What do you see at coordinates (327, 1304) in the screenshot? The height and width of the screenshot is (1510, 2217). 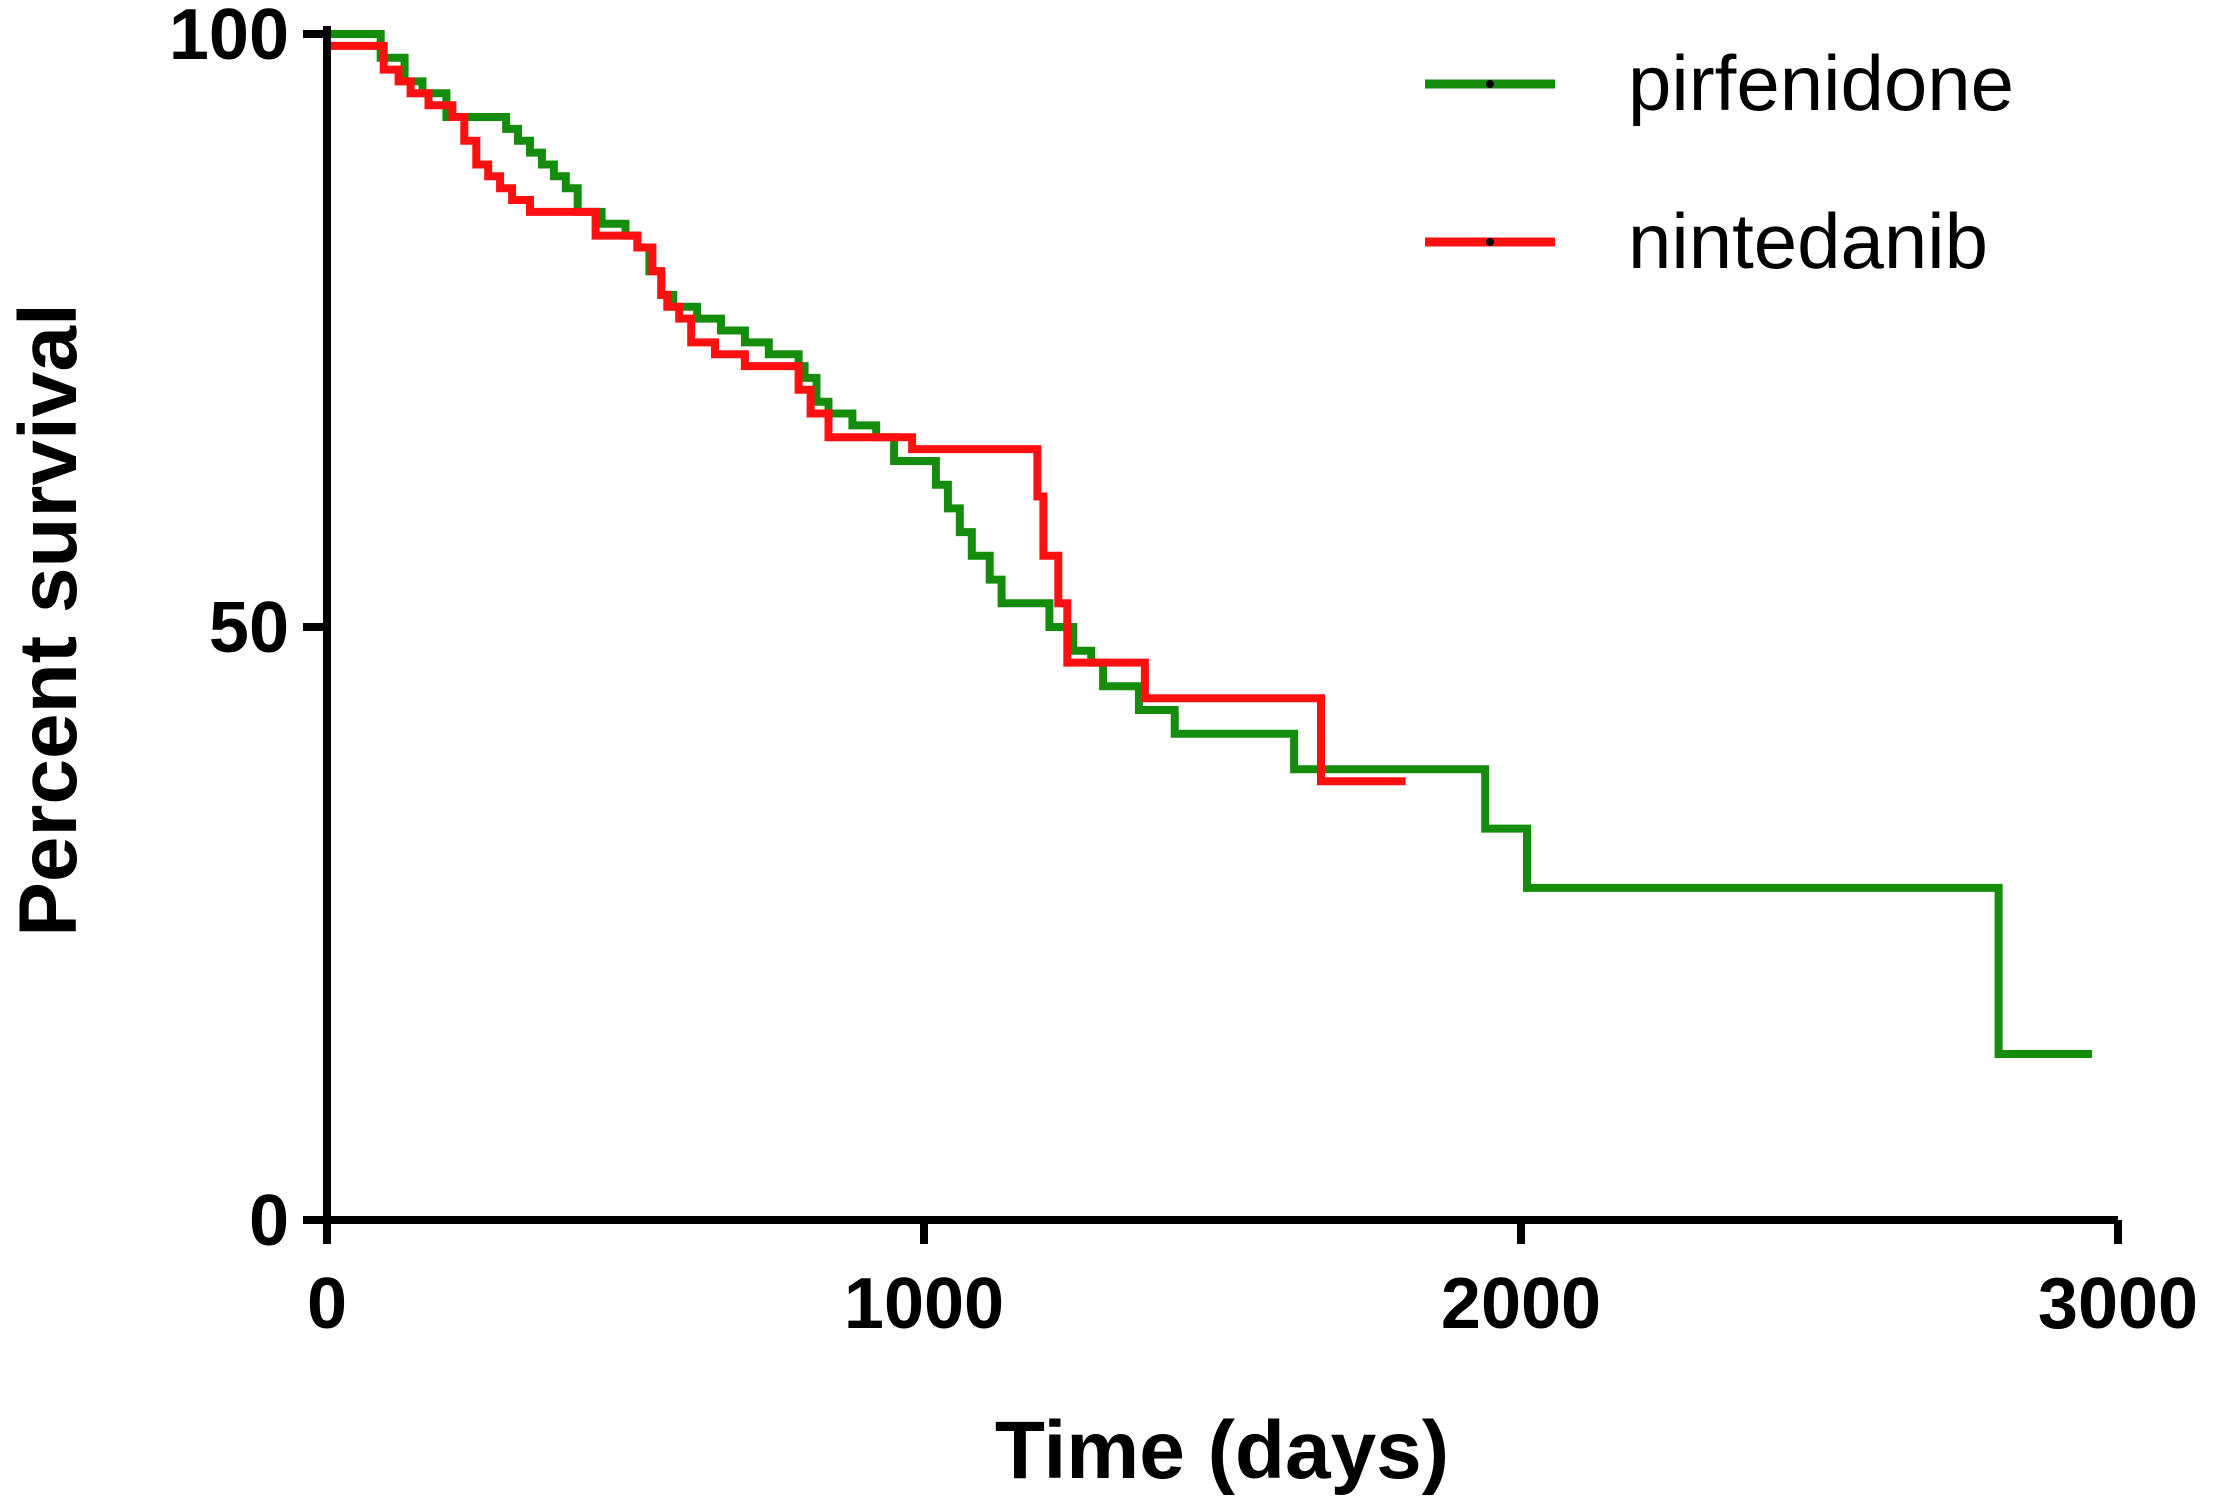 I see `x-tick-label: 0` at bounding box center [327, 1304].